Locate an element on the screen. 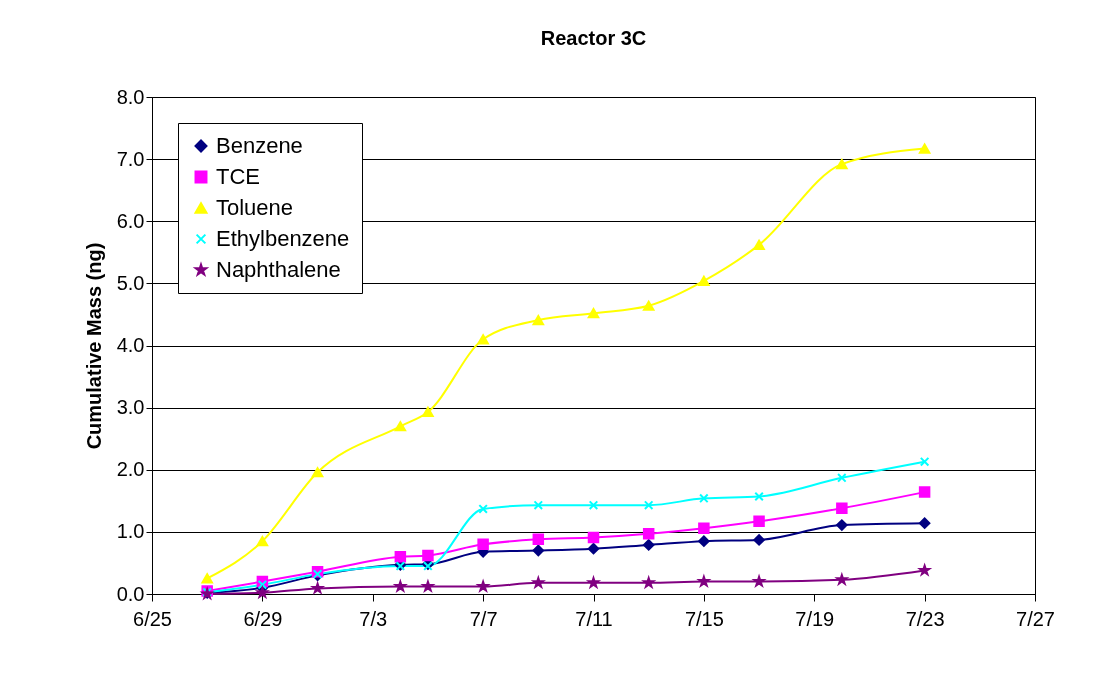 This screenshot has width=1094, height=676. y-tick-label: 2.0 is located at coordinates (130, 469).